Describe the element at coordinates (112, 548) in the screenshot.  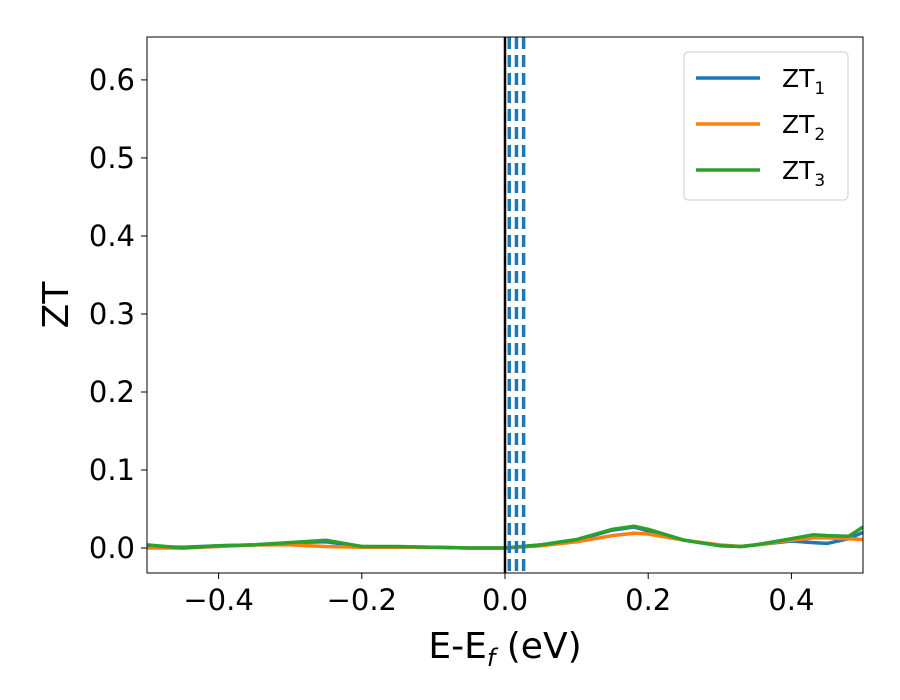
I see `y-tick-label: 0.0` at that location.